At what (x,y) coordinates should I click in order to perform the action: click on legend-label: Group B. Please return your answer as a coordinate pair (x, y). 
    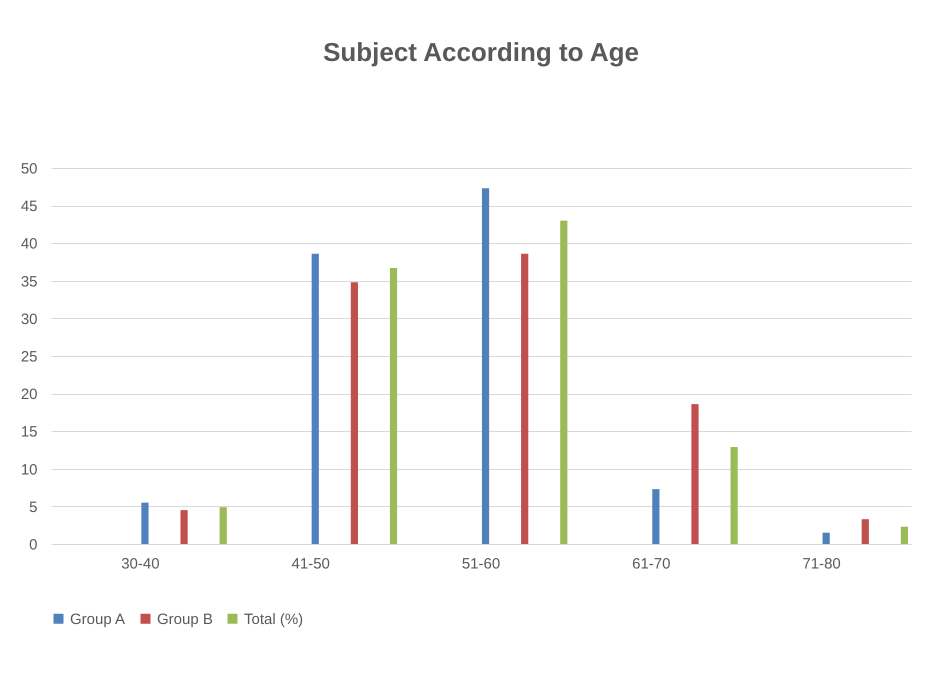
    Looking at the image, I should click on (185, 619).